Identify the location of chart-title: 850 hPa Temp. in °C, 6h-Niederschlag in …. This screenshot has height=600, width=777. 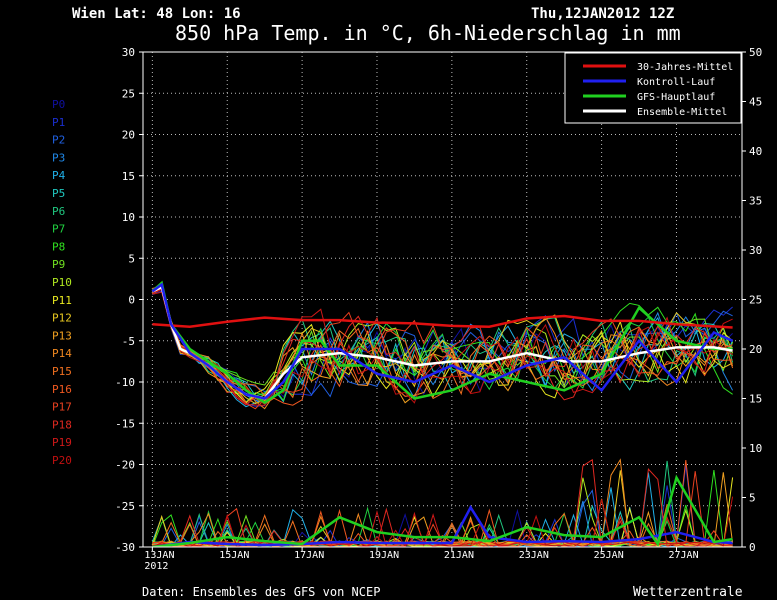
(428, 33).